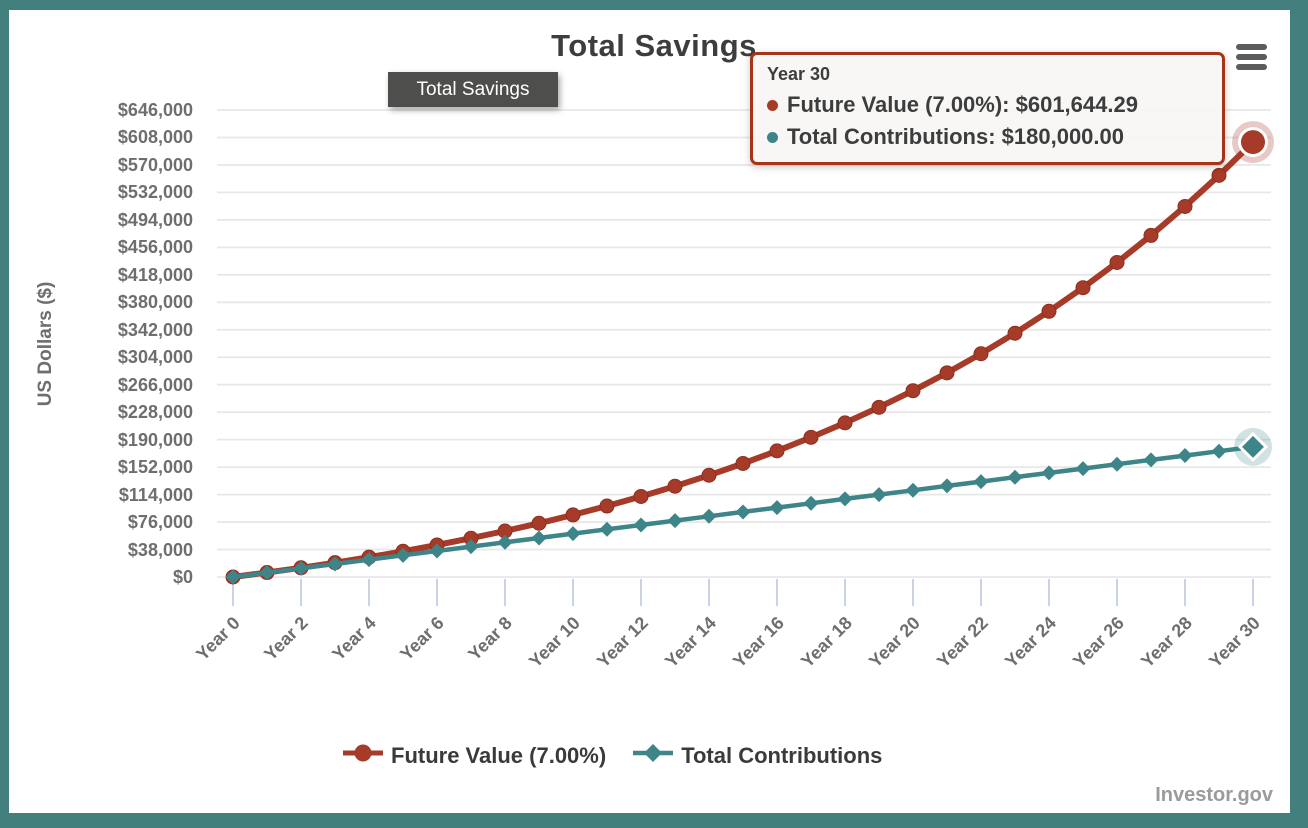 This screenshot has width=1308, height=828. Describe the element at coordinates (772, 137) in the screenshot. I see `total-contributions-bullet-icon` at that location.